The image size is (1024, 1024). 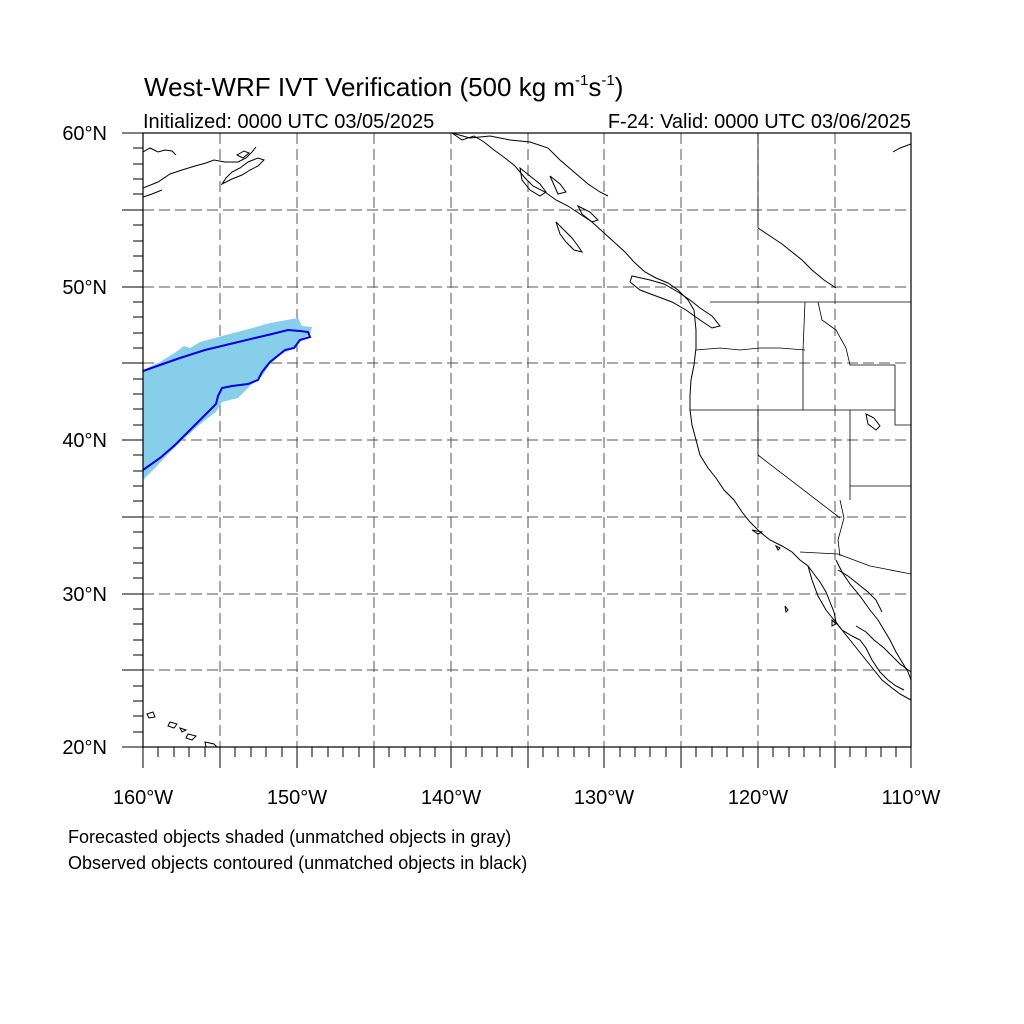 I want to click on lat-label-40n: 40°N, so click(x=84, y=441).